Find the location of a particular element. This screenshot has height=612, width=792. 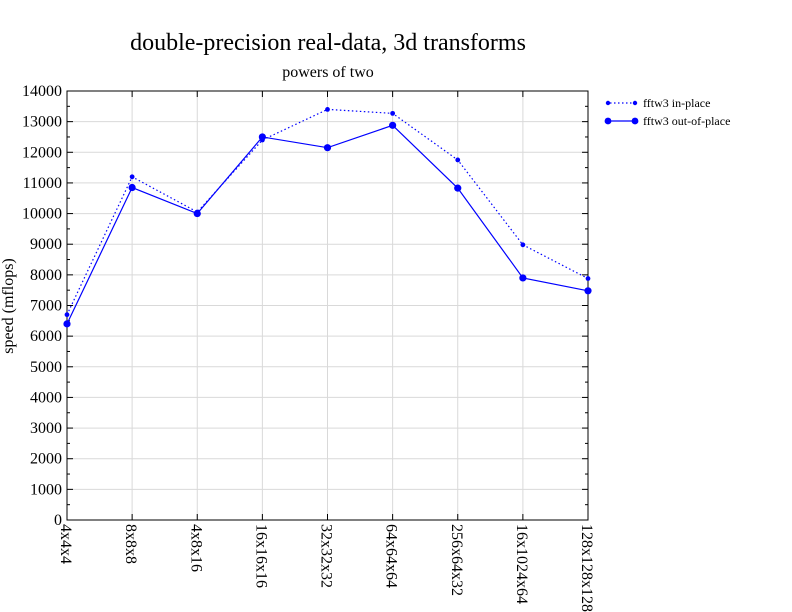

y-axis-label: speed (mflops) is located at coordinates (8, 306).